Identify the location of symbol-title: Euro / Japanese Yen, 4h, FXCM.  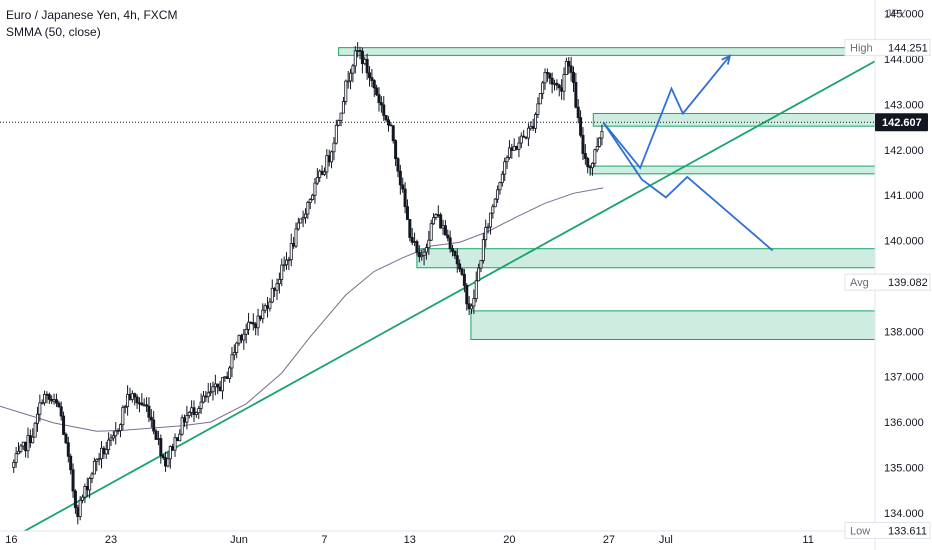
(92, 15).